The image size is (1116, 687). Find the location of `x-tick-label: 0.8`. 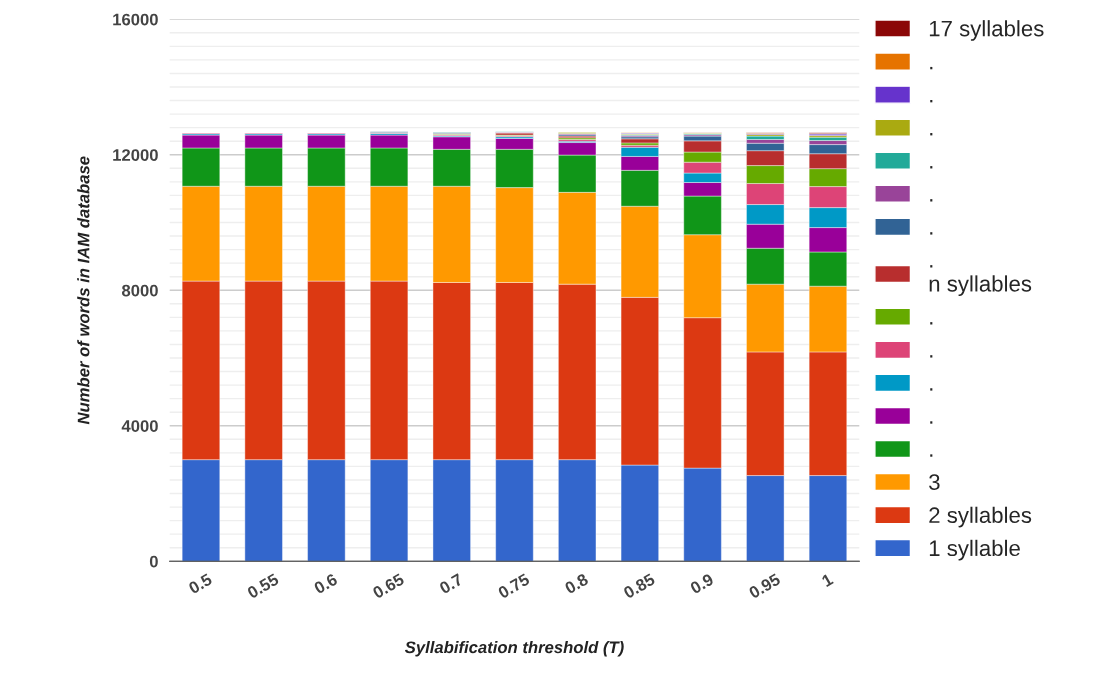

x-tick-label: 0.8 is located at coordinates (576, 584).